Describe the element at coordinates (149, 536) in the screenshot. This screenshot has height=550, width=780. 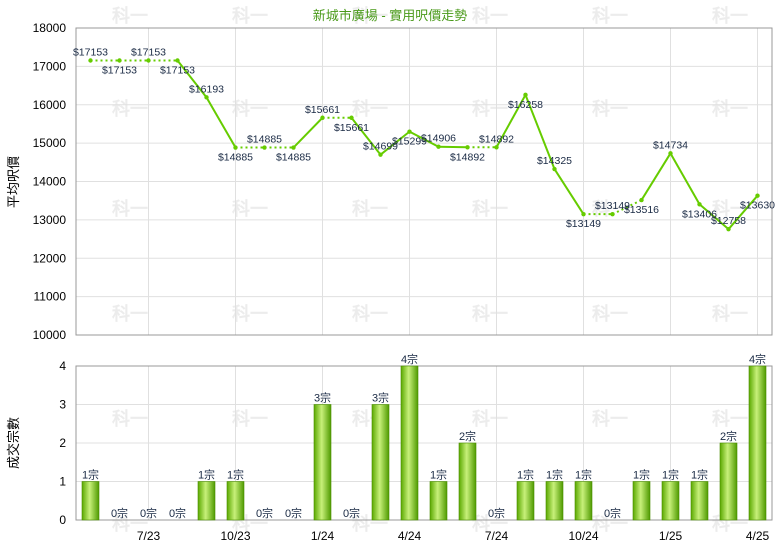
I see `x-tick-label: 7/23` at that location.